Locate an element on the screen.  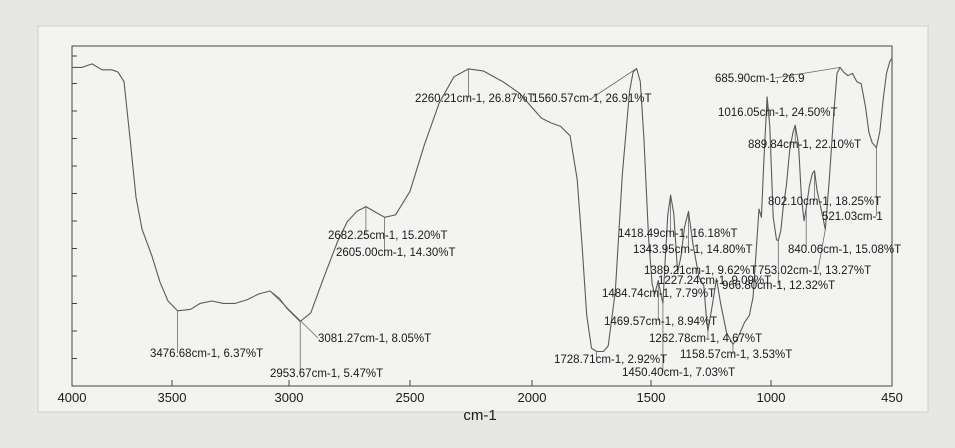
peak-label: 1343.95cm-1, 14.80%T is located at coordinates (693, 250).